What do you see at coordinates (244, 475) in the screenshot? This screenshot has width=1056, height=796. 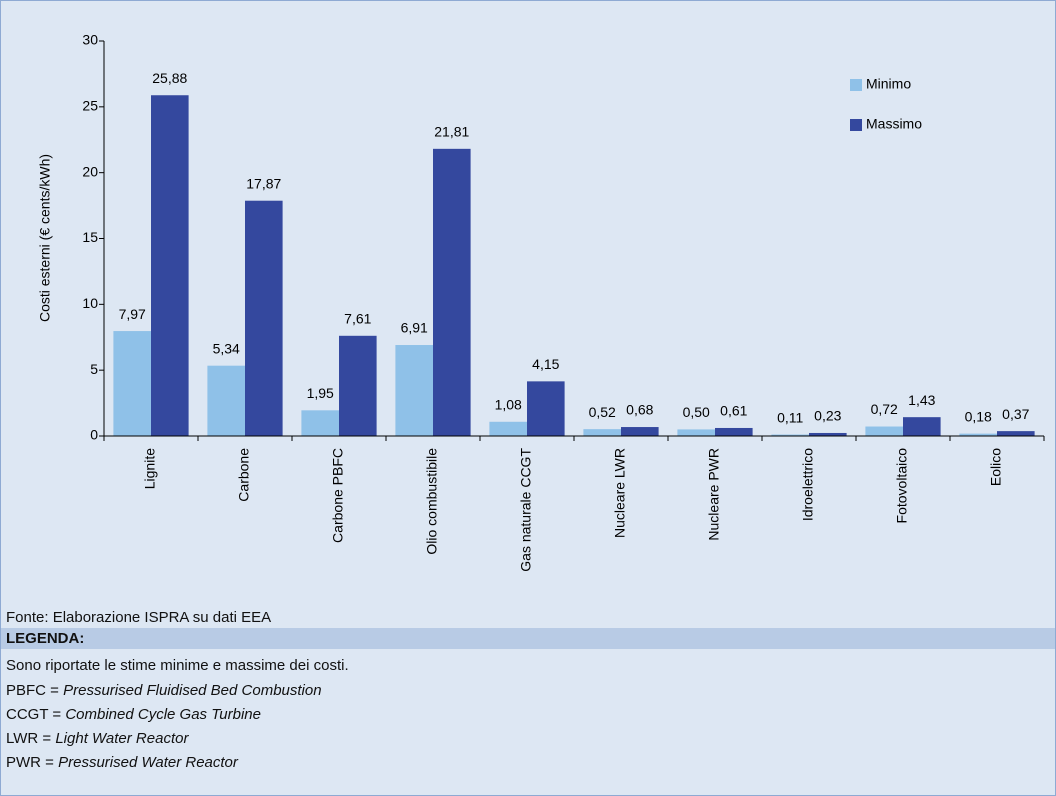 I see `x-tick-label: Carbone` at bounding box center [244, 475].